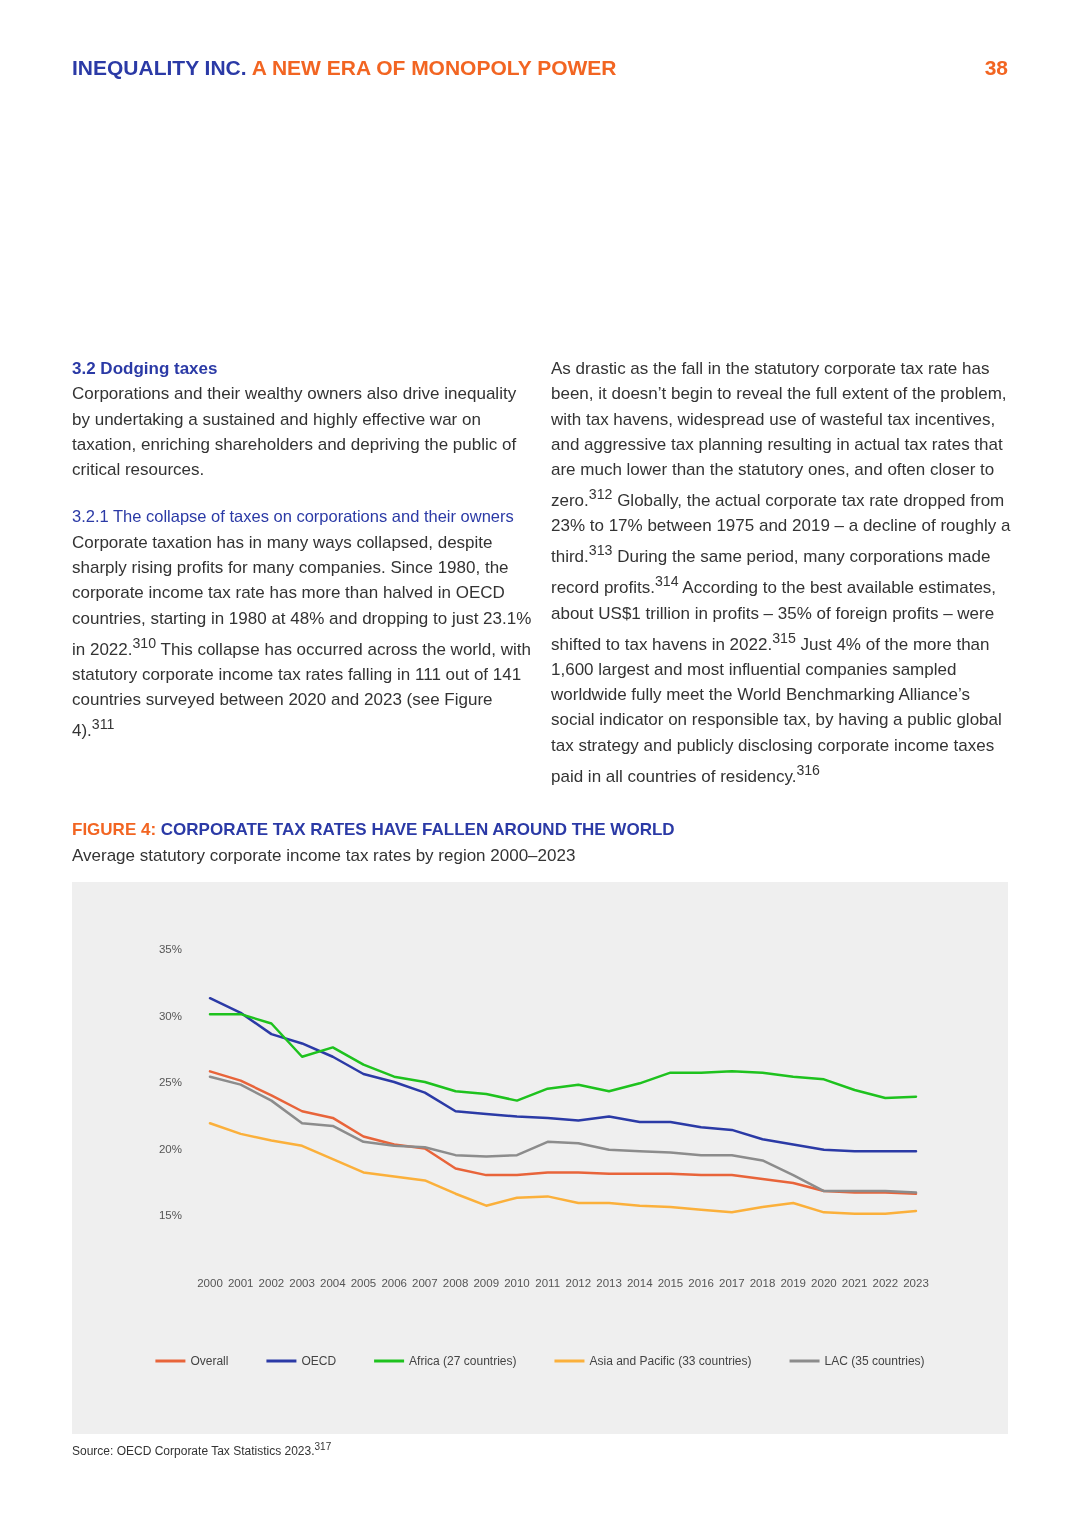  What do you see at coordinates (885, 1283) in the screenshot?
I see `x-tick-label: 2022` at bounding box center [885, 1283].